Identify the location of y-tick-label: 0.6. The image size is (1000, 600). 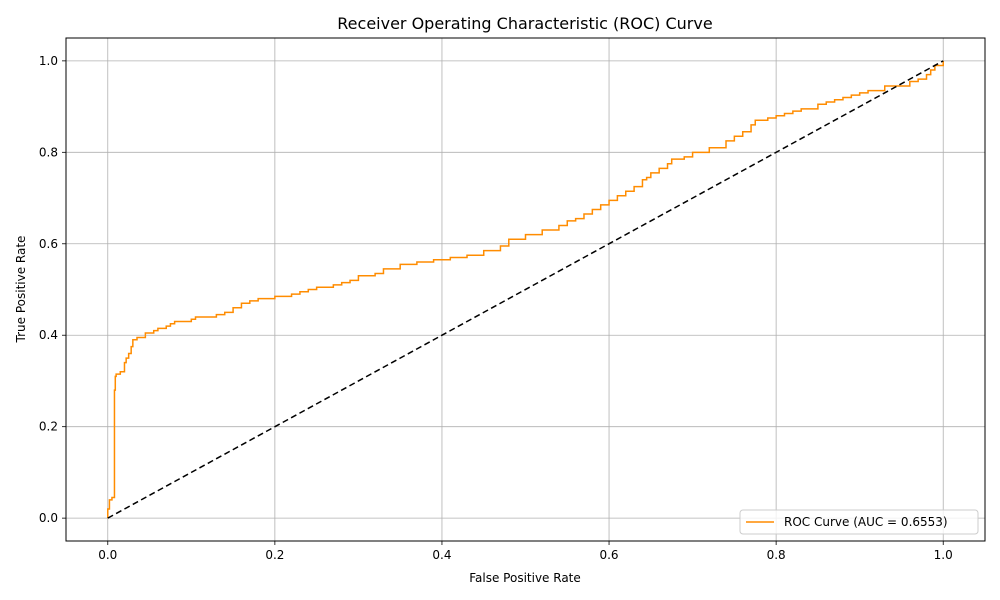
(48, 244).